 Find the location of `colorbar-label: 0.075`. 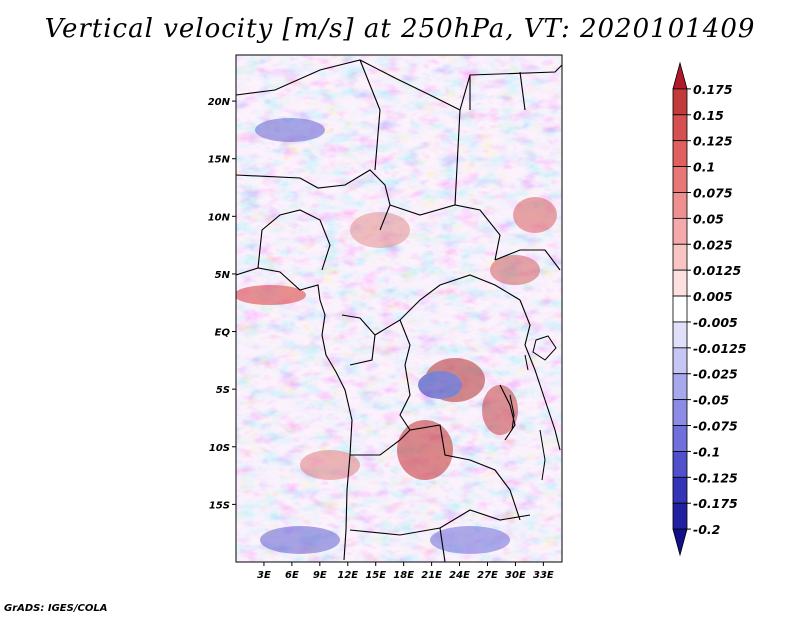

colorbar-label: 0.075 is located at coordinates (713, 192).